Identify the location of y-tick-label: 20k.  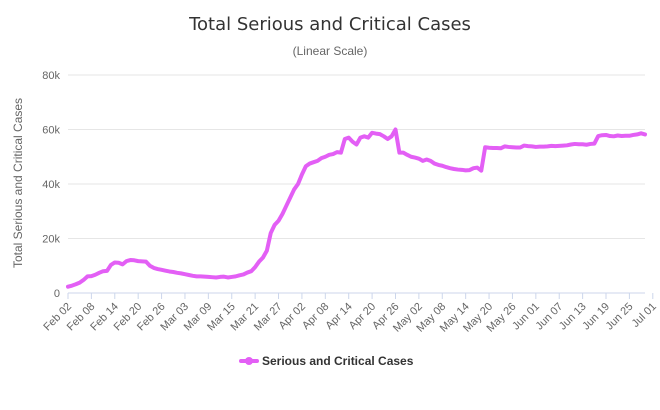
(51, 240).